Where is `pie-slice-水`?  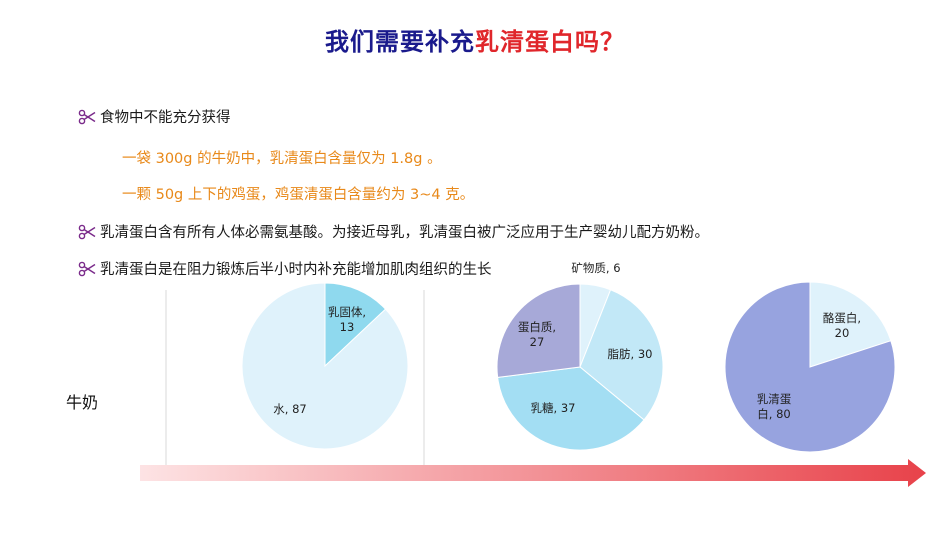 pie-slice-水 is located at coordinates (325, 366).